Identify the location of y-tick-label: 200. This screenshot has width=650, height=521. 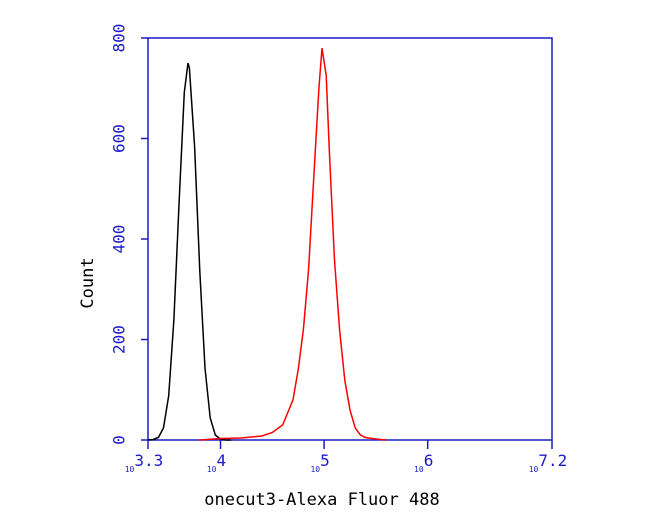
(119, 339).